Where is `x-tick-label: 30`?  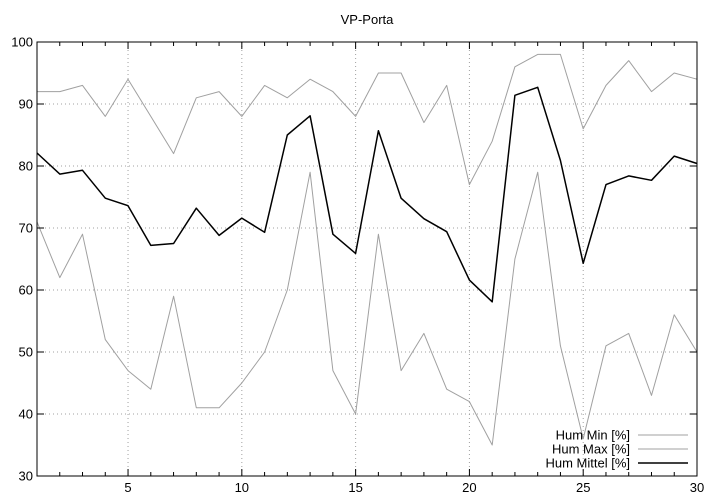
x-tick-label: 30 is located at coordinates (697, 487).